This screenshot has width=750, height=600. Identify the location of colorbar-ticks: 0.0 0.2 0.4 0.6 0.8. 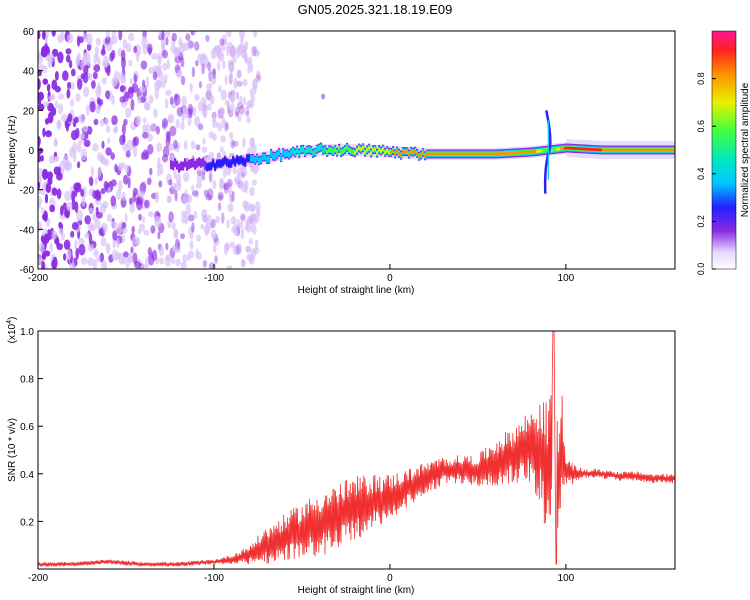
(706, 173).